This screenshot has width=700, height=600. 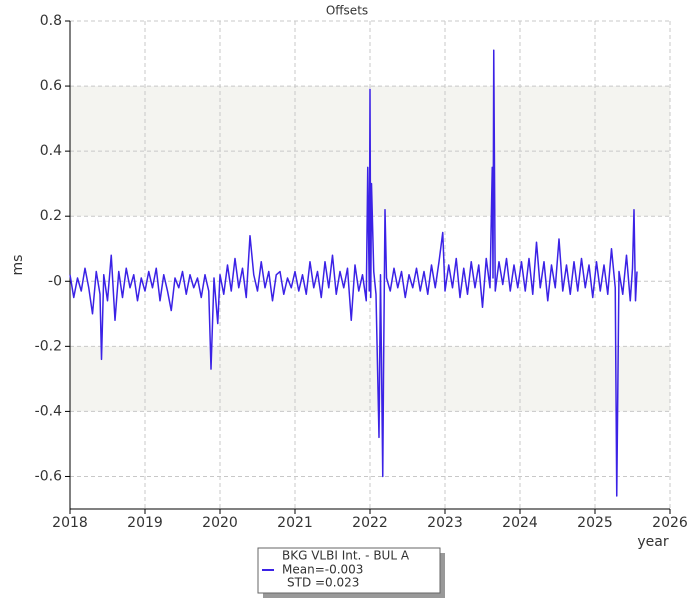 What do you see at coordinates (595, 523) in the screenshot?
I see `x-tick-label: 2025` at bounding box center [595, 523].